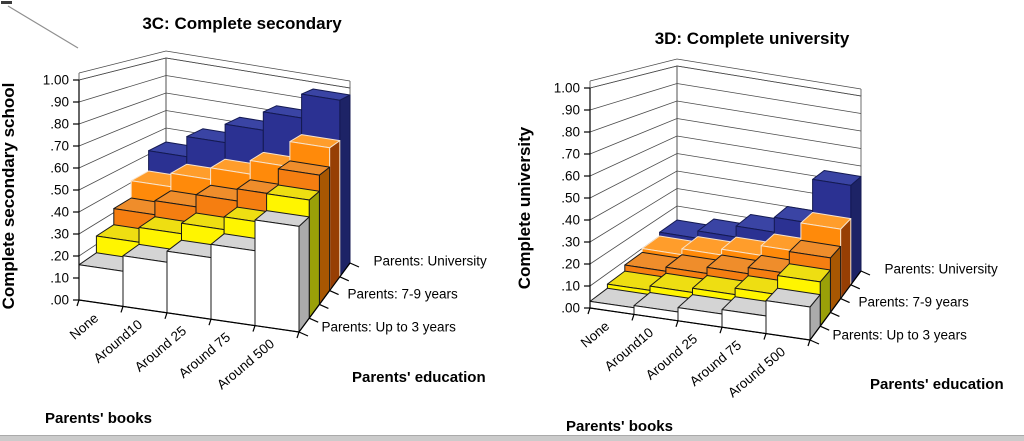 Image resolution: width=1024 pixels, height=441 pixels. What do you see at coordinates (242, 23) in the screenshot?
I see `chart-title: 3C: Complete secondary` at bounding box center [242, 23].